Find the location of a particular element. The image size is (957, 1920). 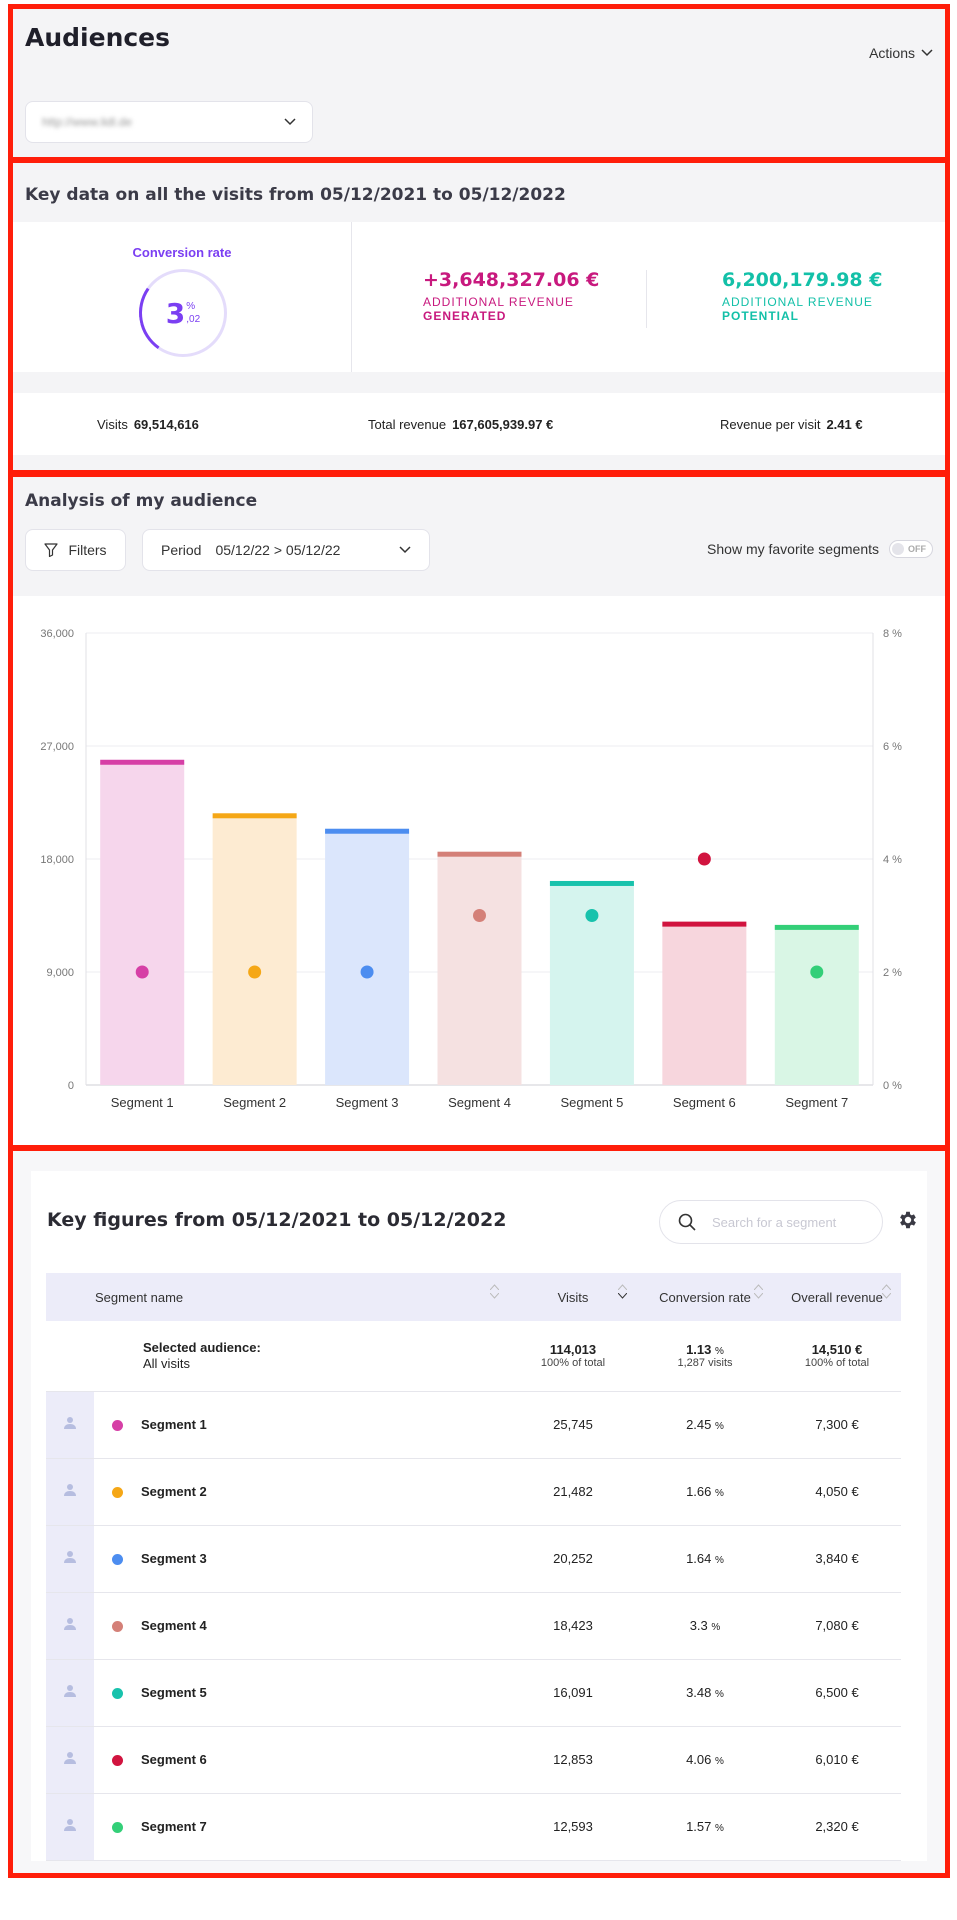

filters-button: Filters is located at coordinates (75, 550).